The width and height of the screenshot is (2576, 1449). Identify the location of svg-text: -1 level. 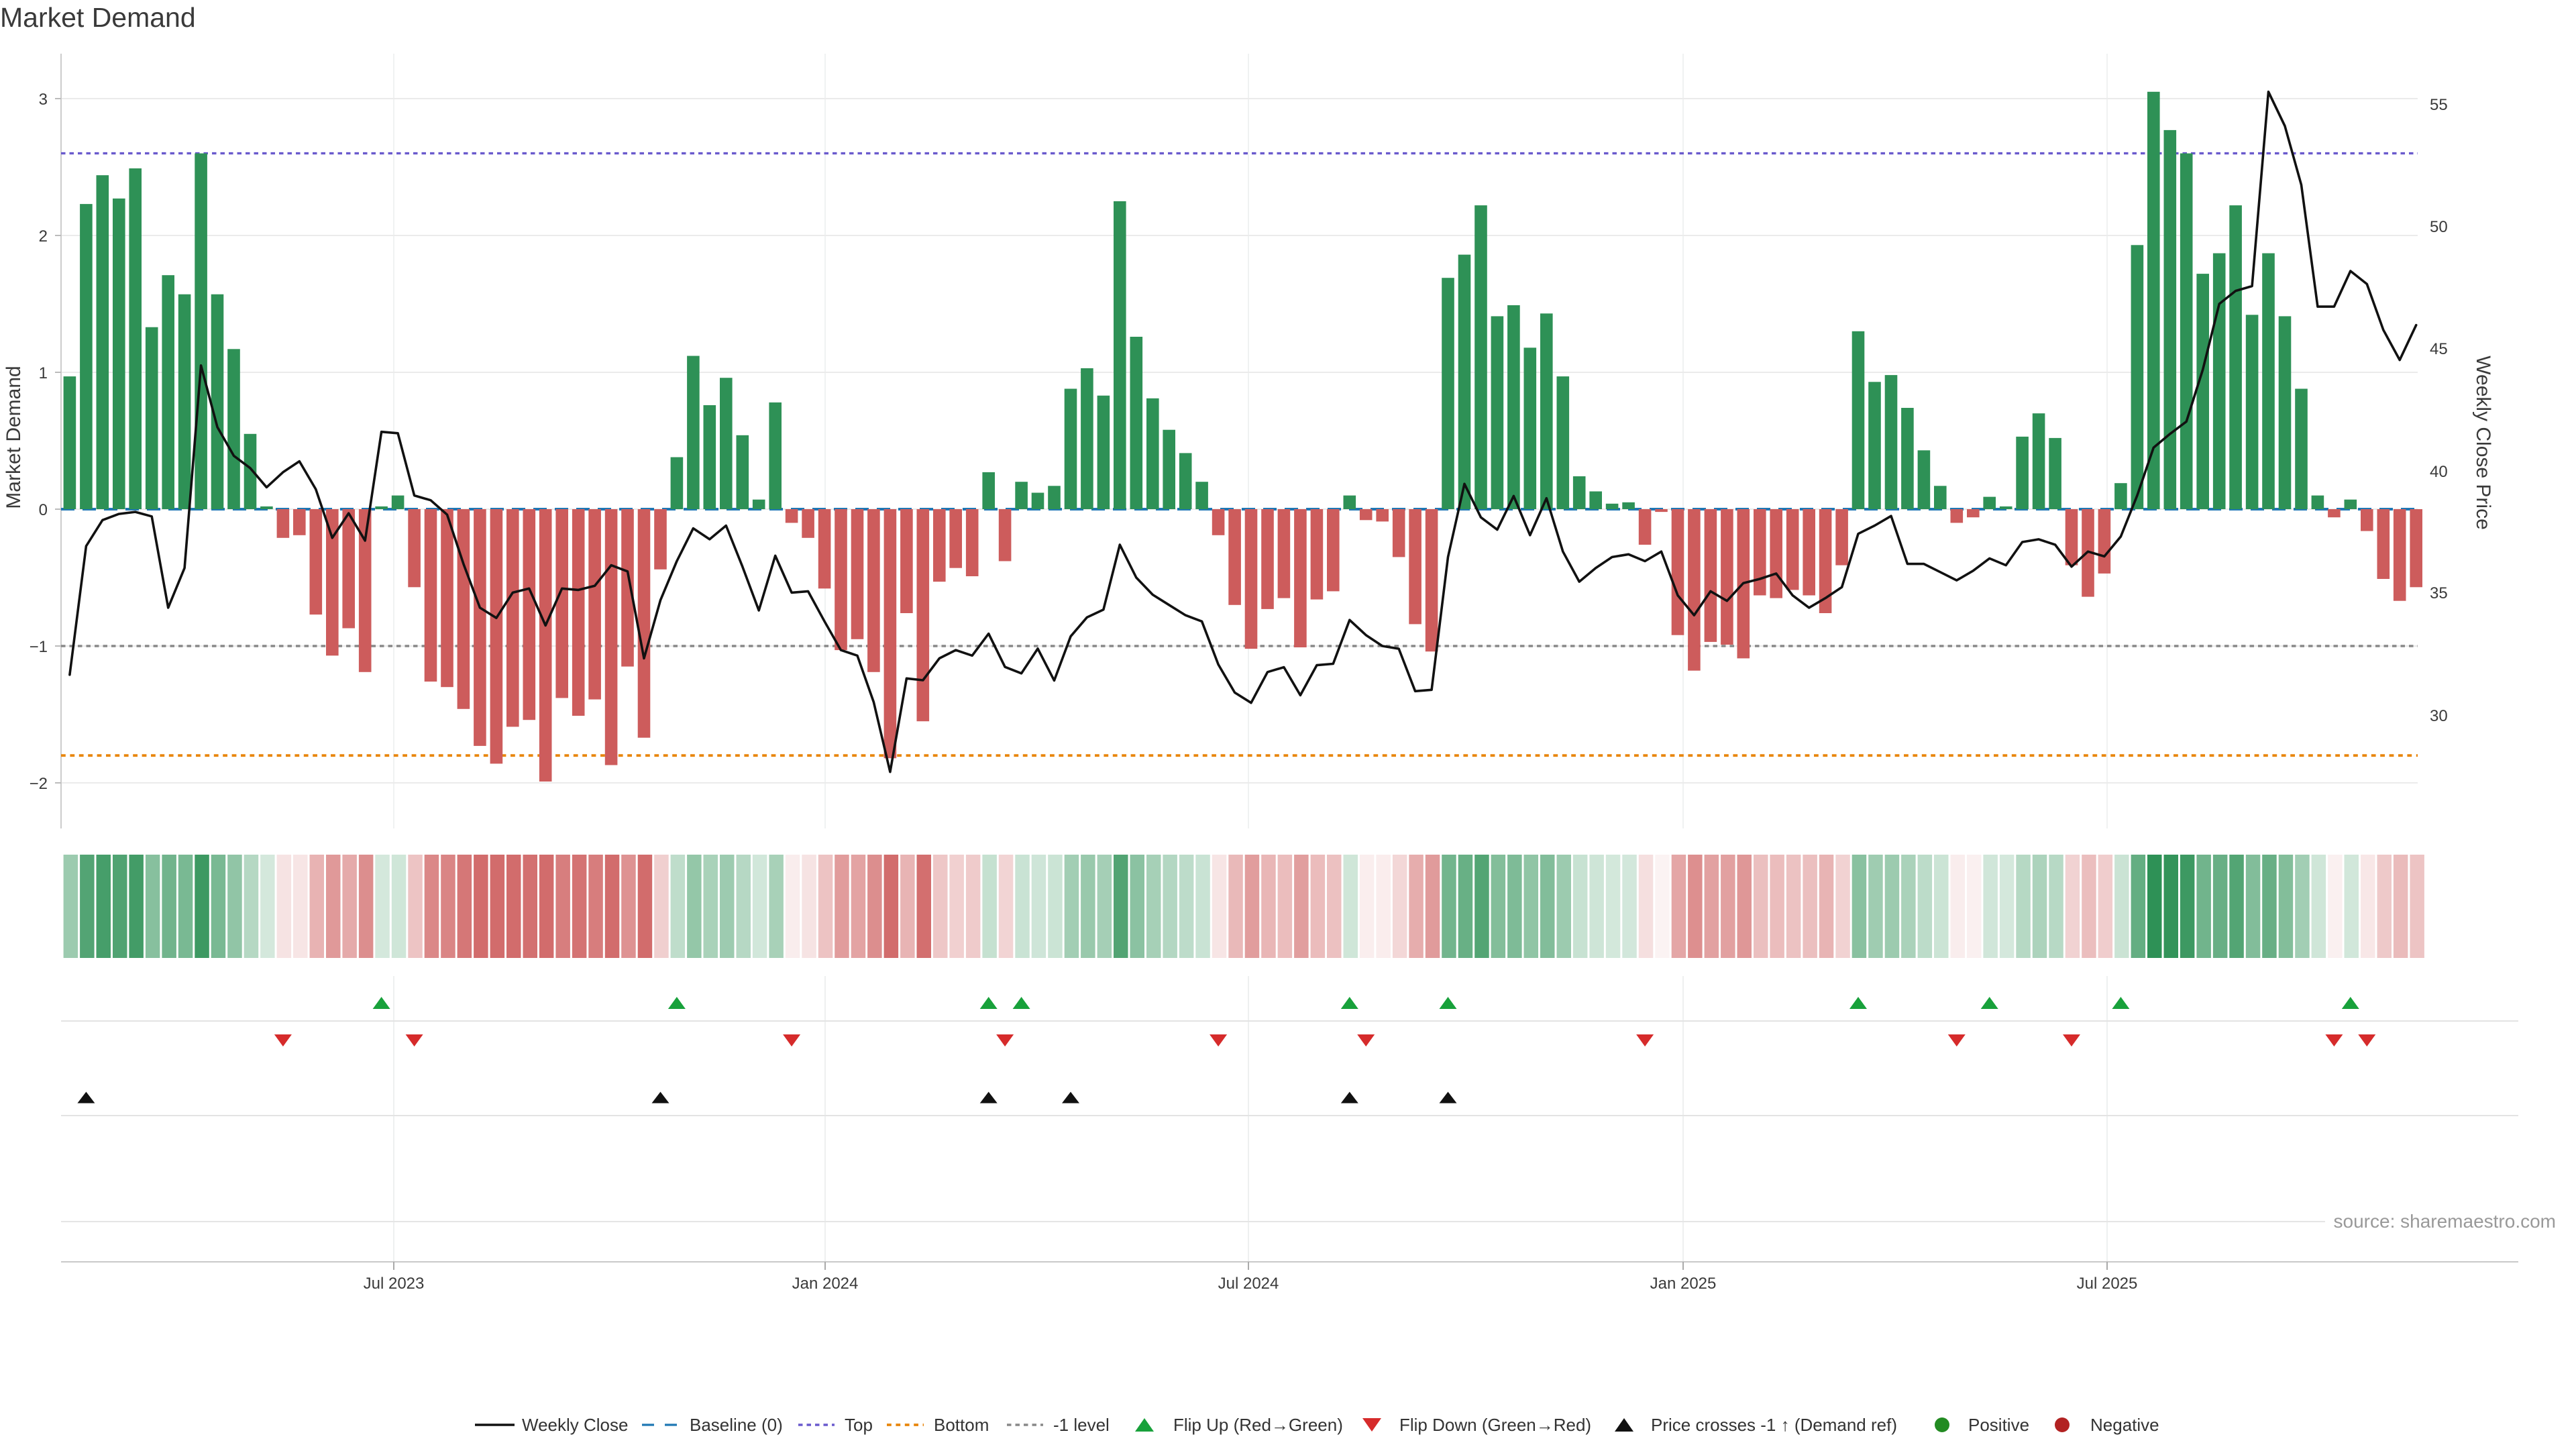
(1081, 1425).